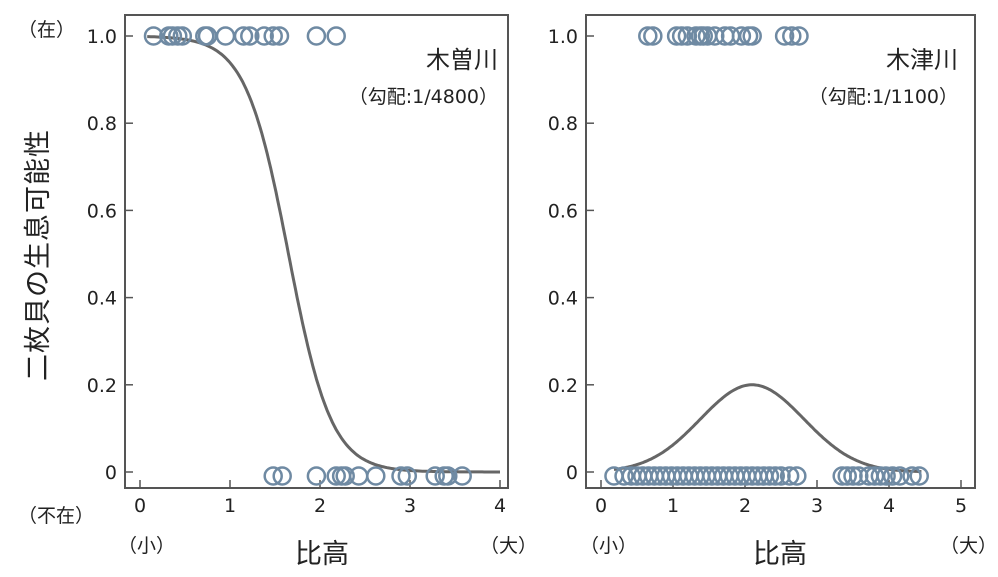  I want to click on present-label: （在）, so click(46, 30).